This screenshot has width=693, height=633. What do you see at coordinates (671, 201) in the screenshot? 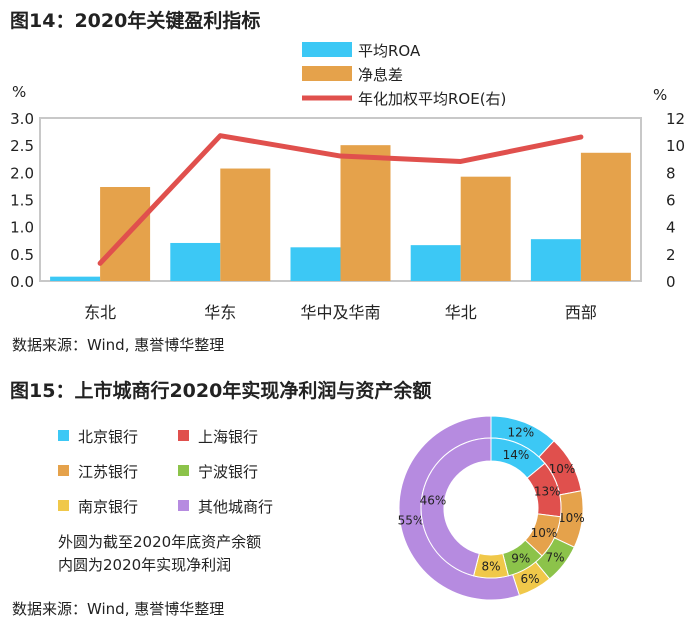
I see `y-right-tick: 6` at bounding box center [671, 201].